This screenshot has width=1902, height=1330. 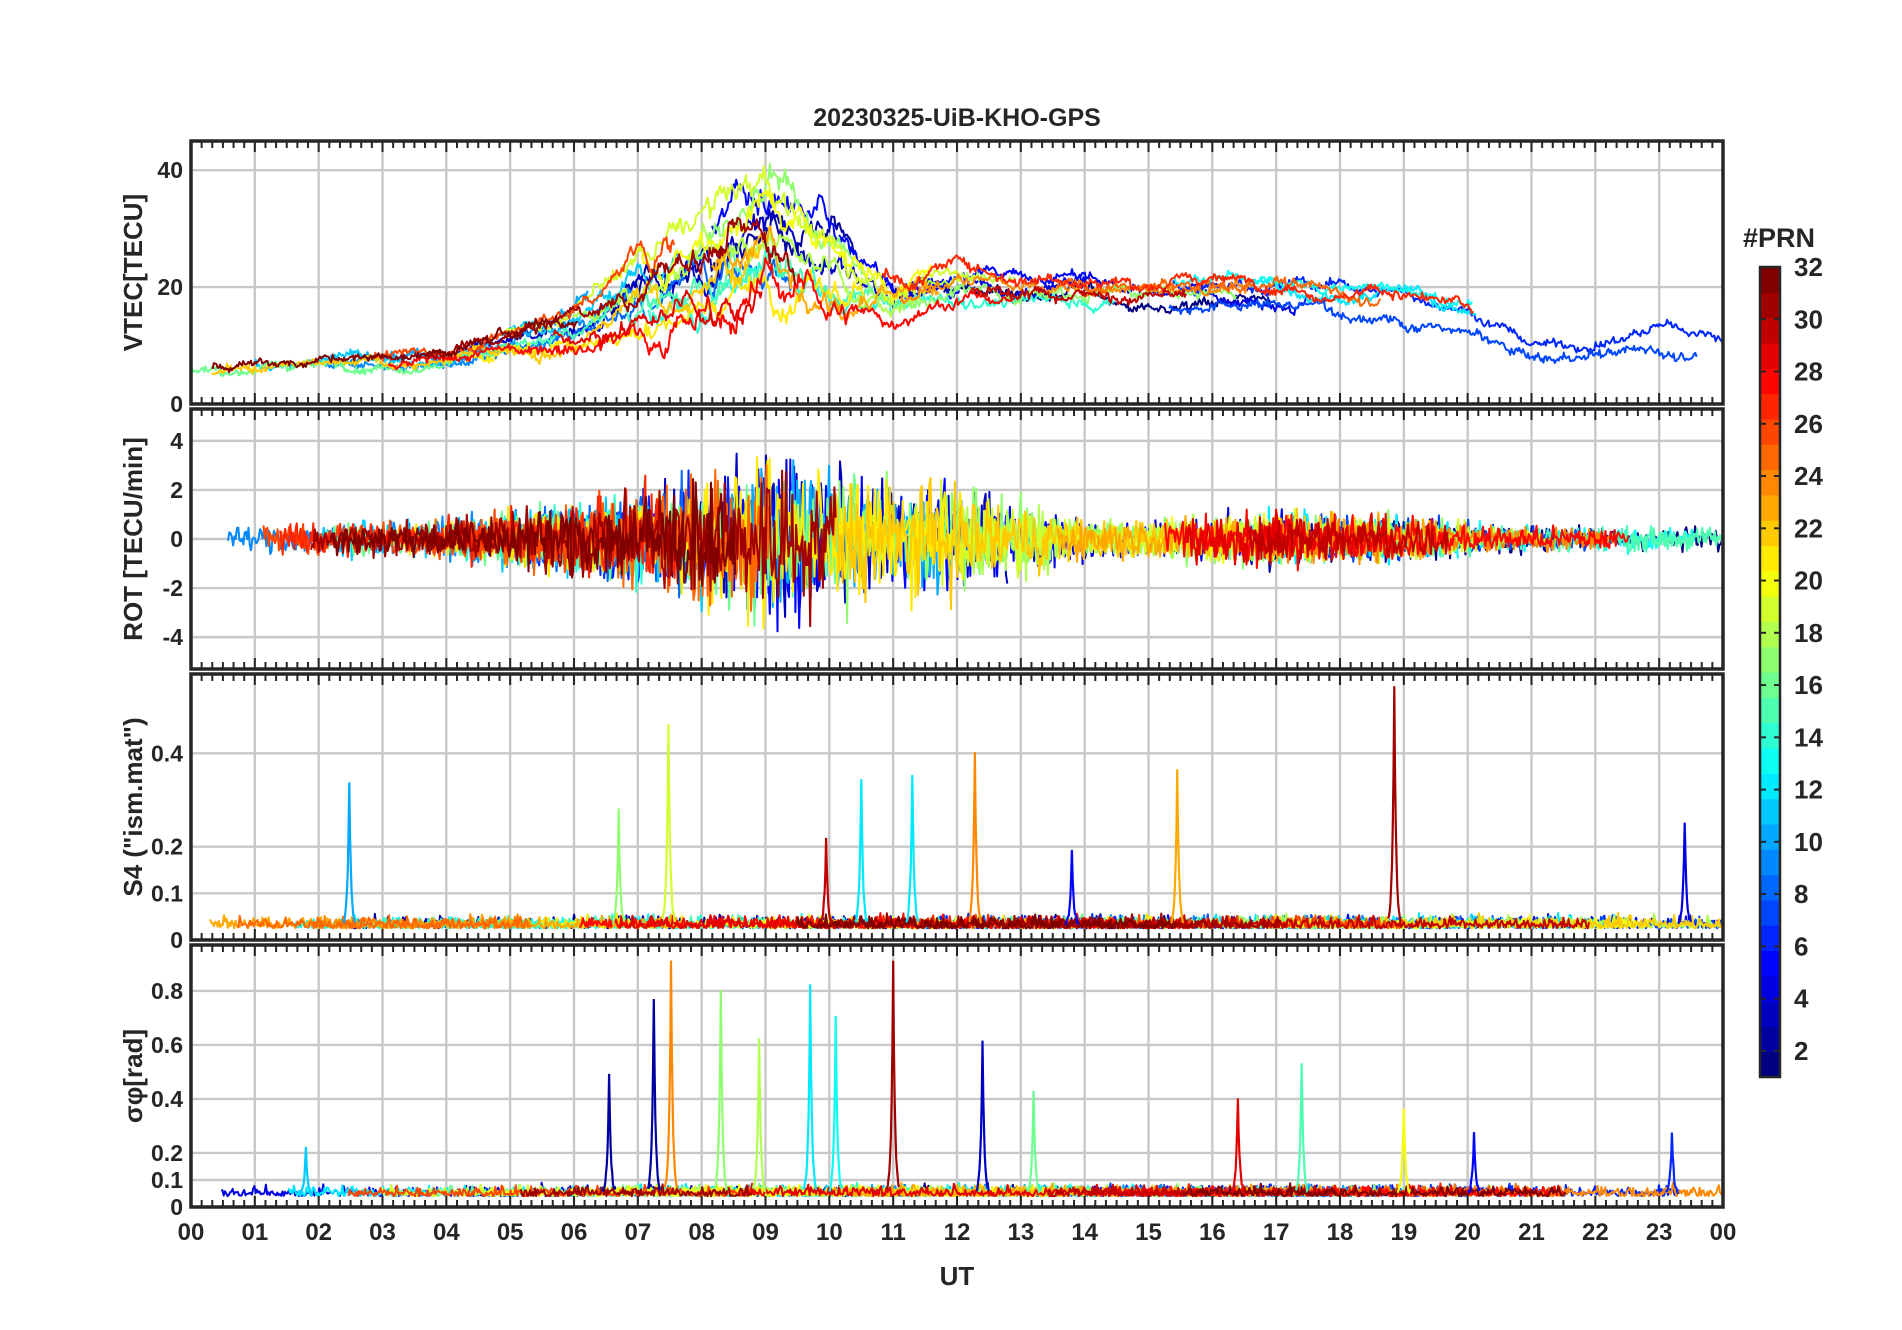 What do you see at coordinates (510, 1232) in the screenshot?
I see `x-tick-label-5: 05` at bounding box center [510, 1232].